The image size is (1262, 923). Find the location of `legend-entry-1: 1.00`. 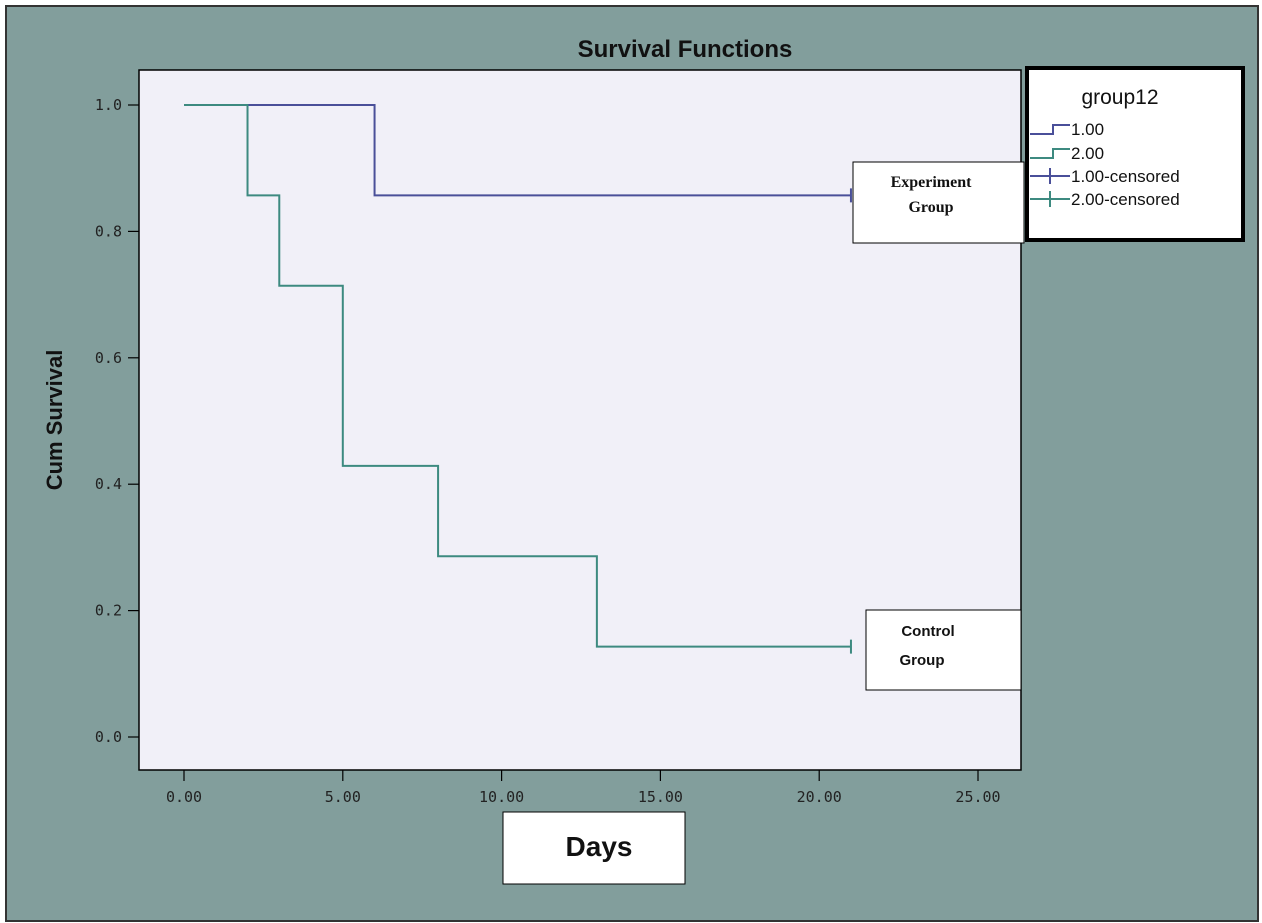

legend-entry-1: 1.00 is located at coordinates (1087, 129).